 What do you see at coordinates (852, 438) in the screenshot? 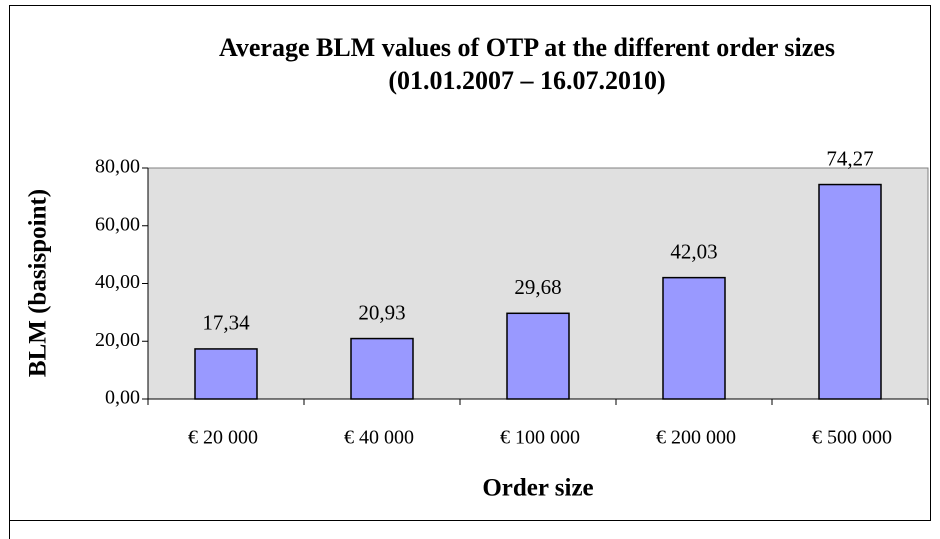
I see `x-tick-label: € 500 000` at bounding box center [852, 438].